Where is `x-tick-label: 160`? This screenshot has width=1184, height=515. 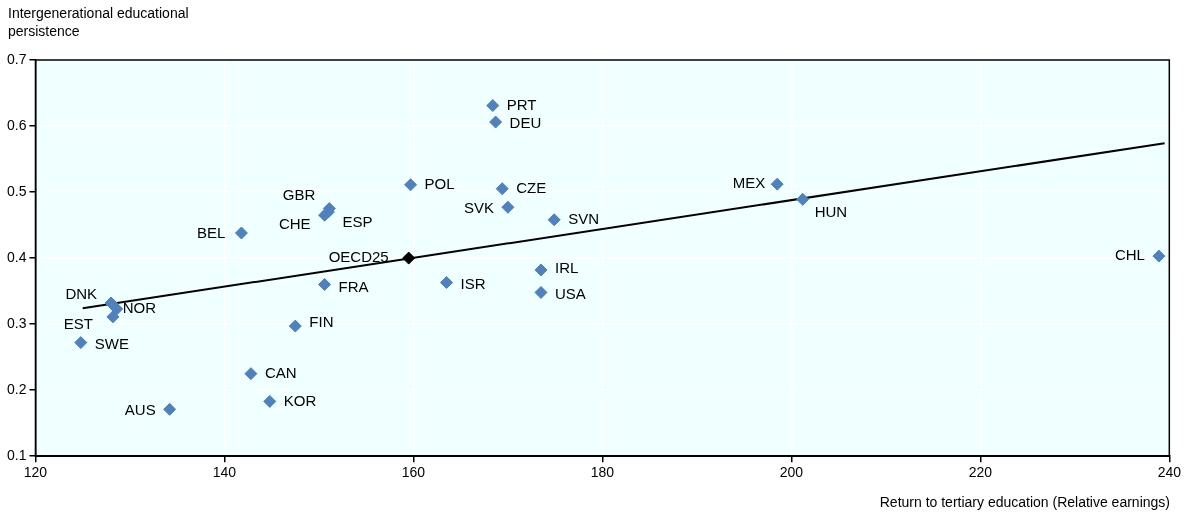 x-tick-label: 160 is located at coordinates (413, 472).